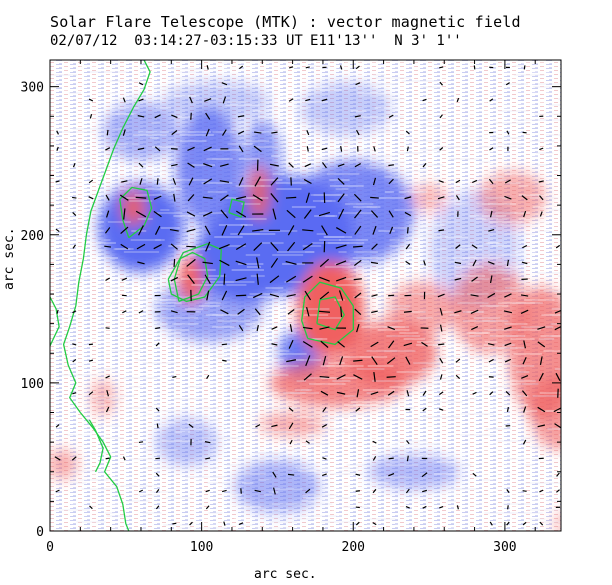  I want to click on y-tick-label-200: 200, so click(32, 236).